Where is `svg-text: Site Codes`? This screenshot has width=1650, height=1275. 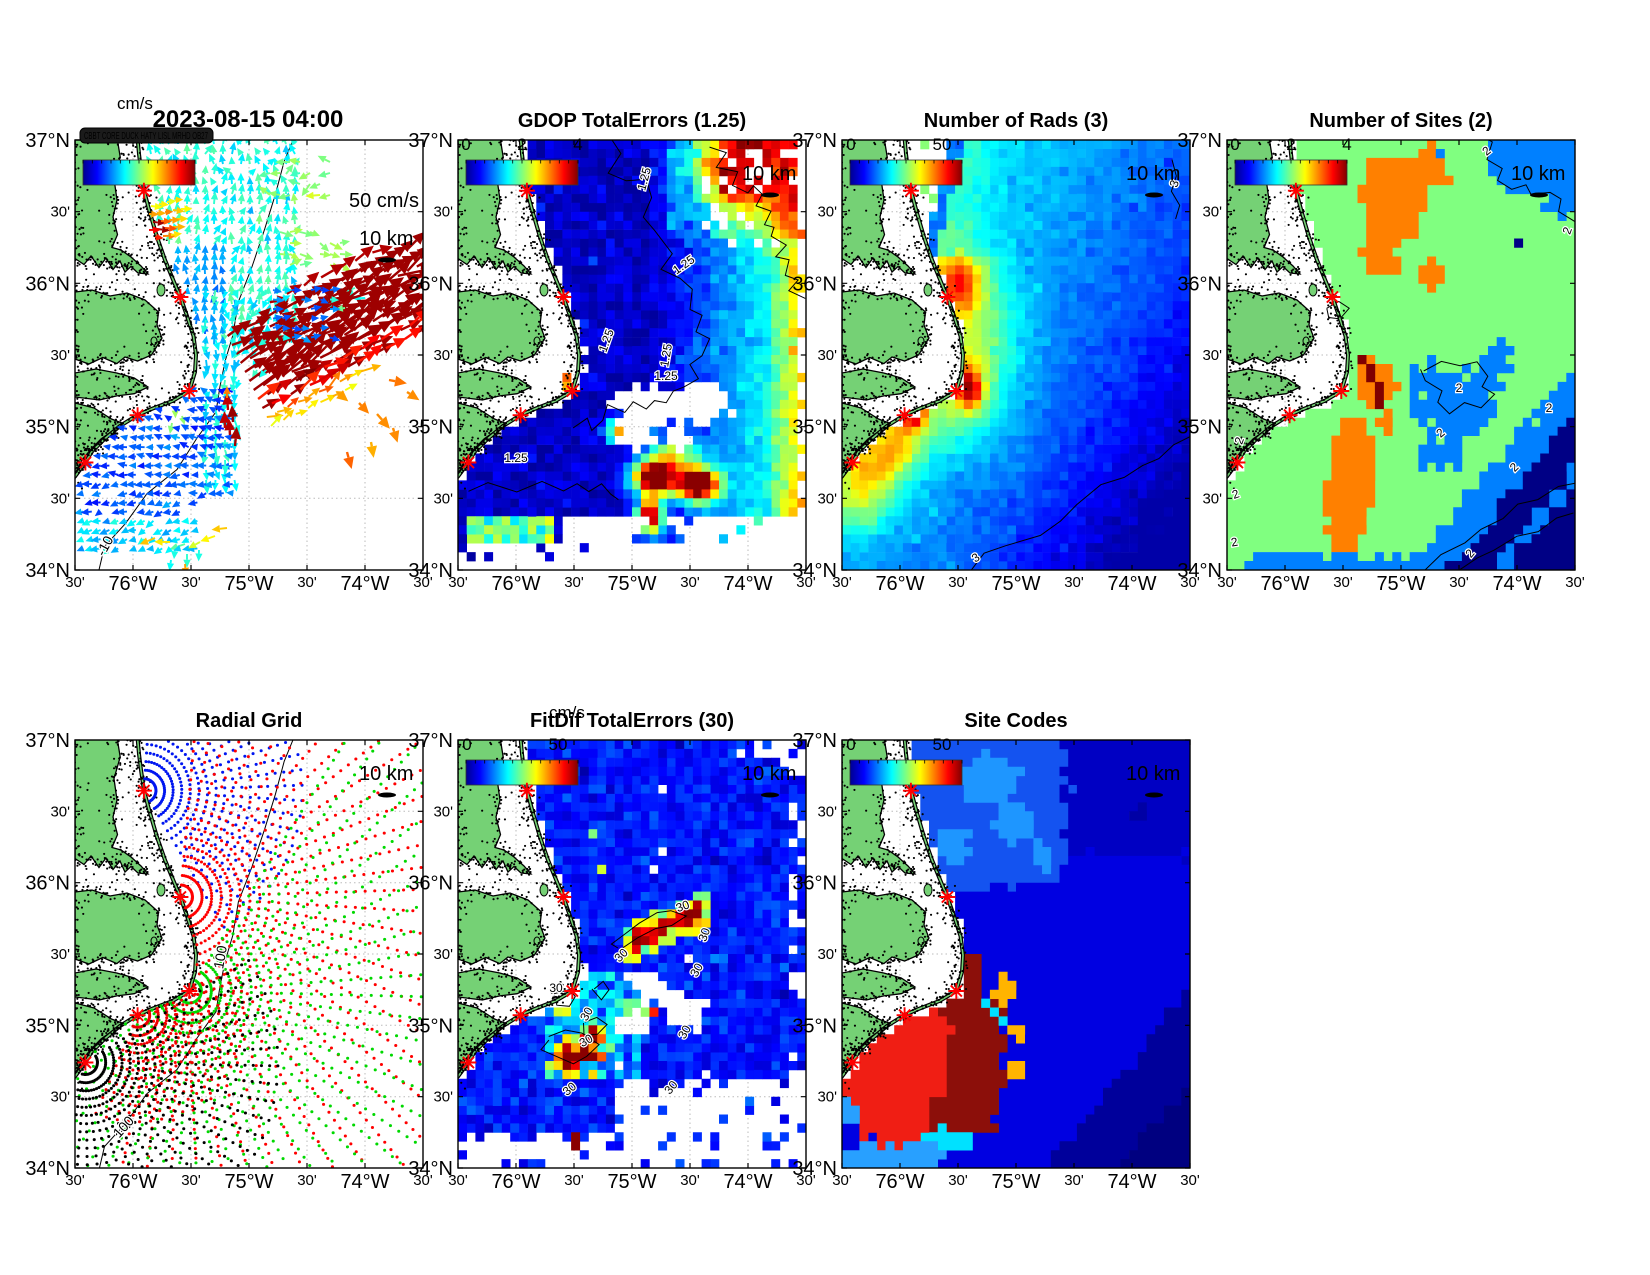
svg-text: Site Codes is located at coordinates (1015, 721).